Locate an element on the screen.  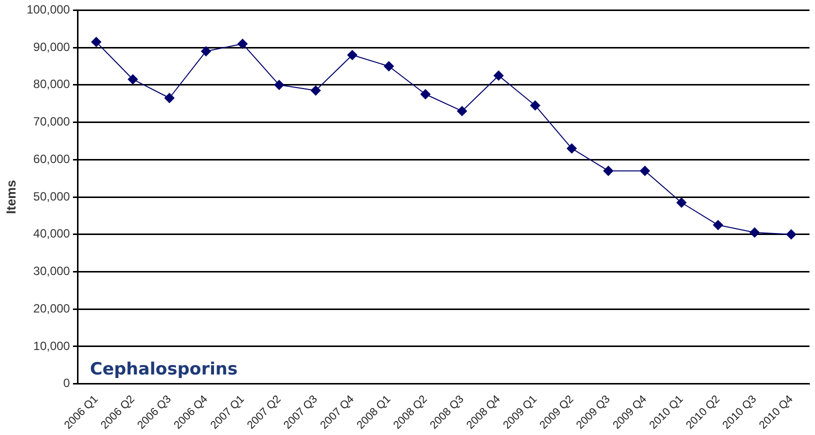
y-tick-label: 40,000 is located at coordinates (51, 233).